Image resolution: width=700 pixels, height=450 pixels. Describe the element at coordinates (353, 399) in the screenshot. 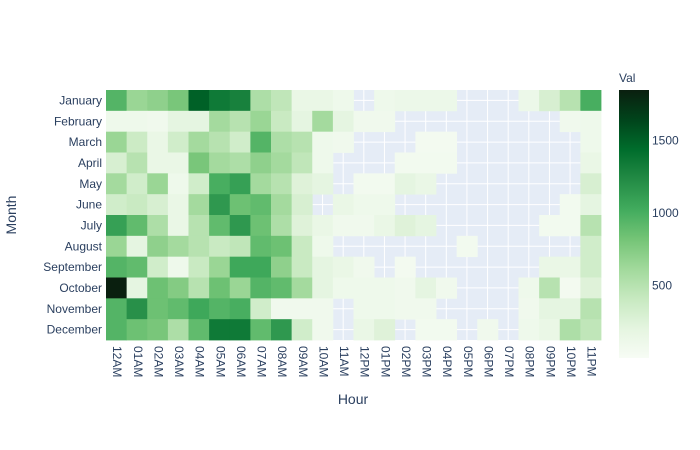

I see `x-axis-title: Hour` at that location.